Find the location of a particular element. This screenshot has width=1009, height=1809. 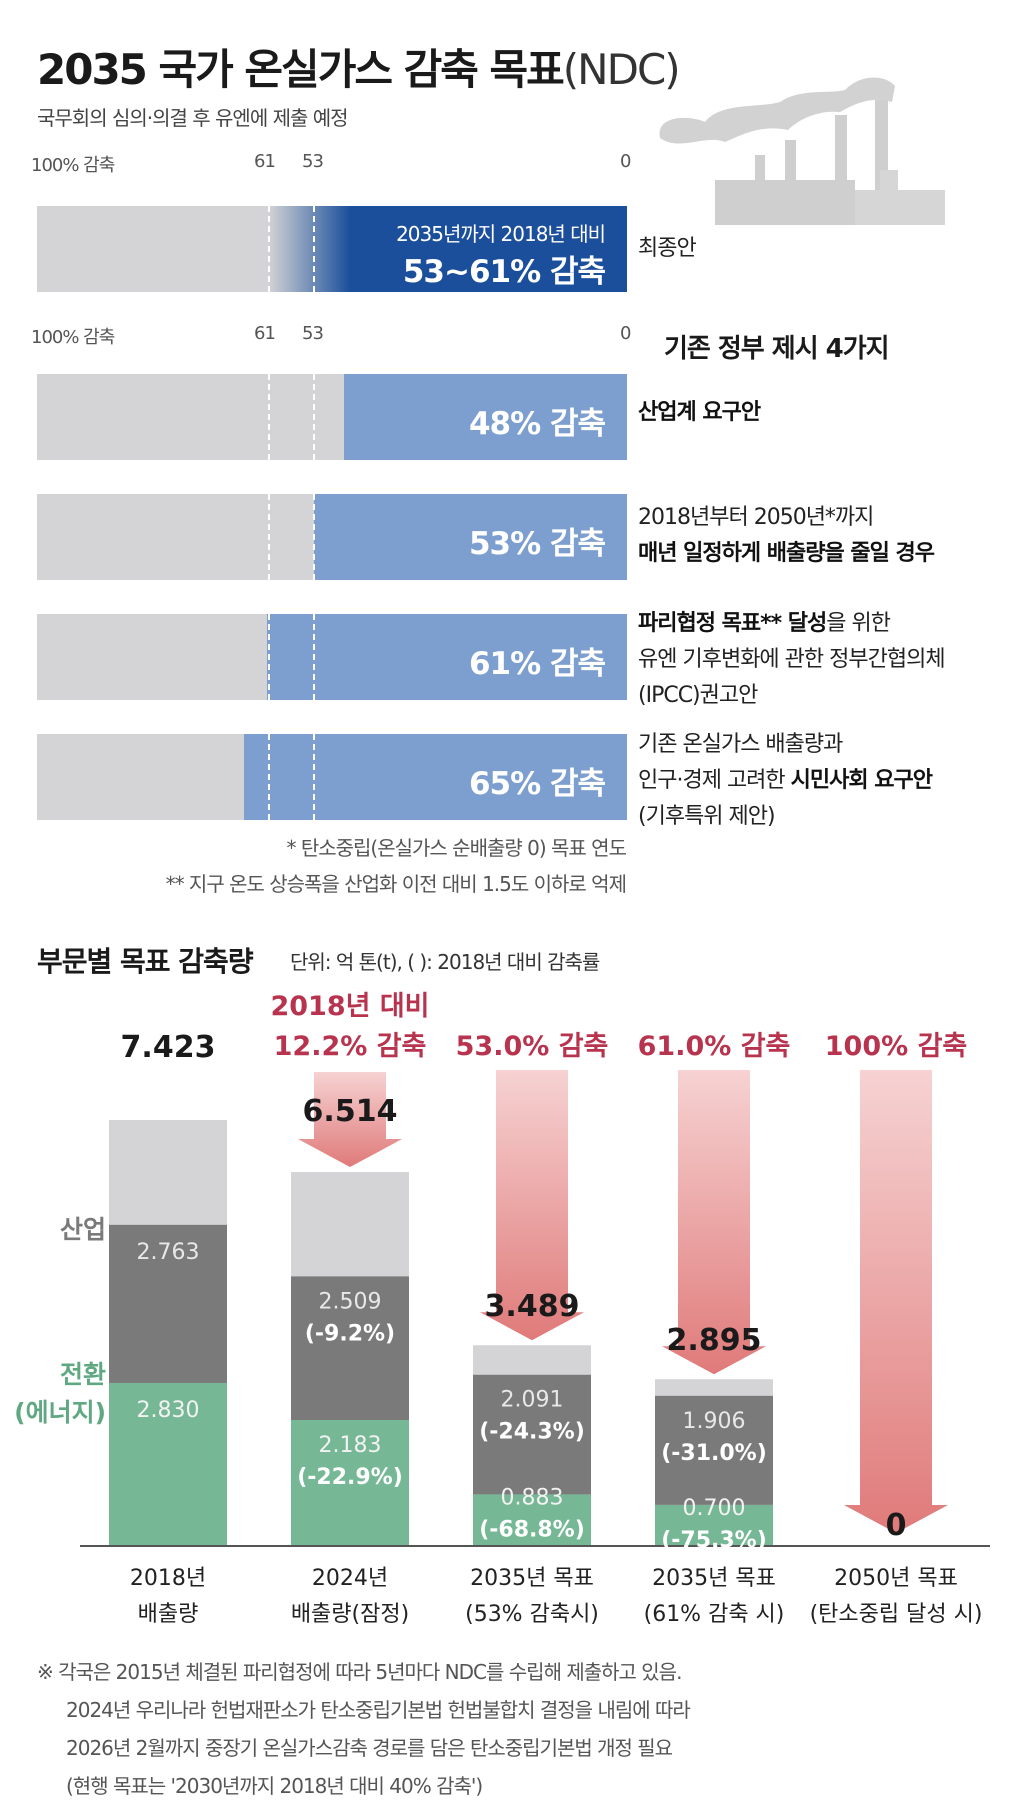

option-desc-line: 파리협정 목표** 달성을 위한 is located at coordinates (764, 623).